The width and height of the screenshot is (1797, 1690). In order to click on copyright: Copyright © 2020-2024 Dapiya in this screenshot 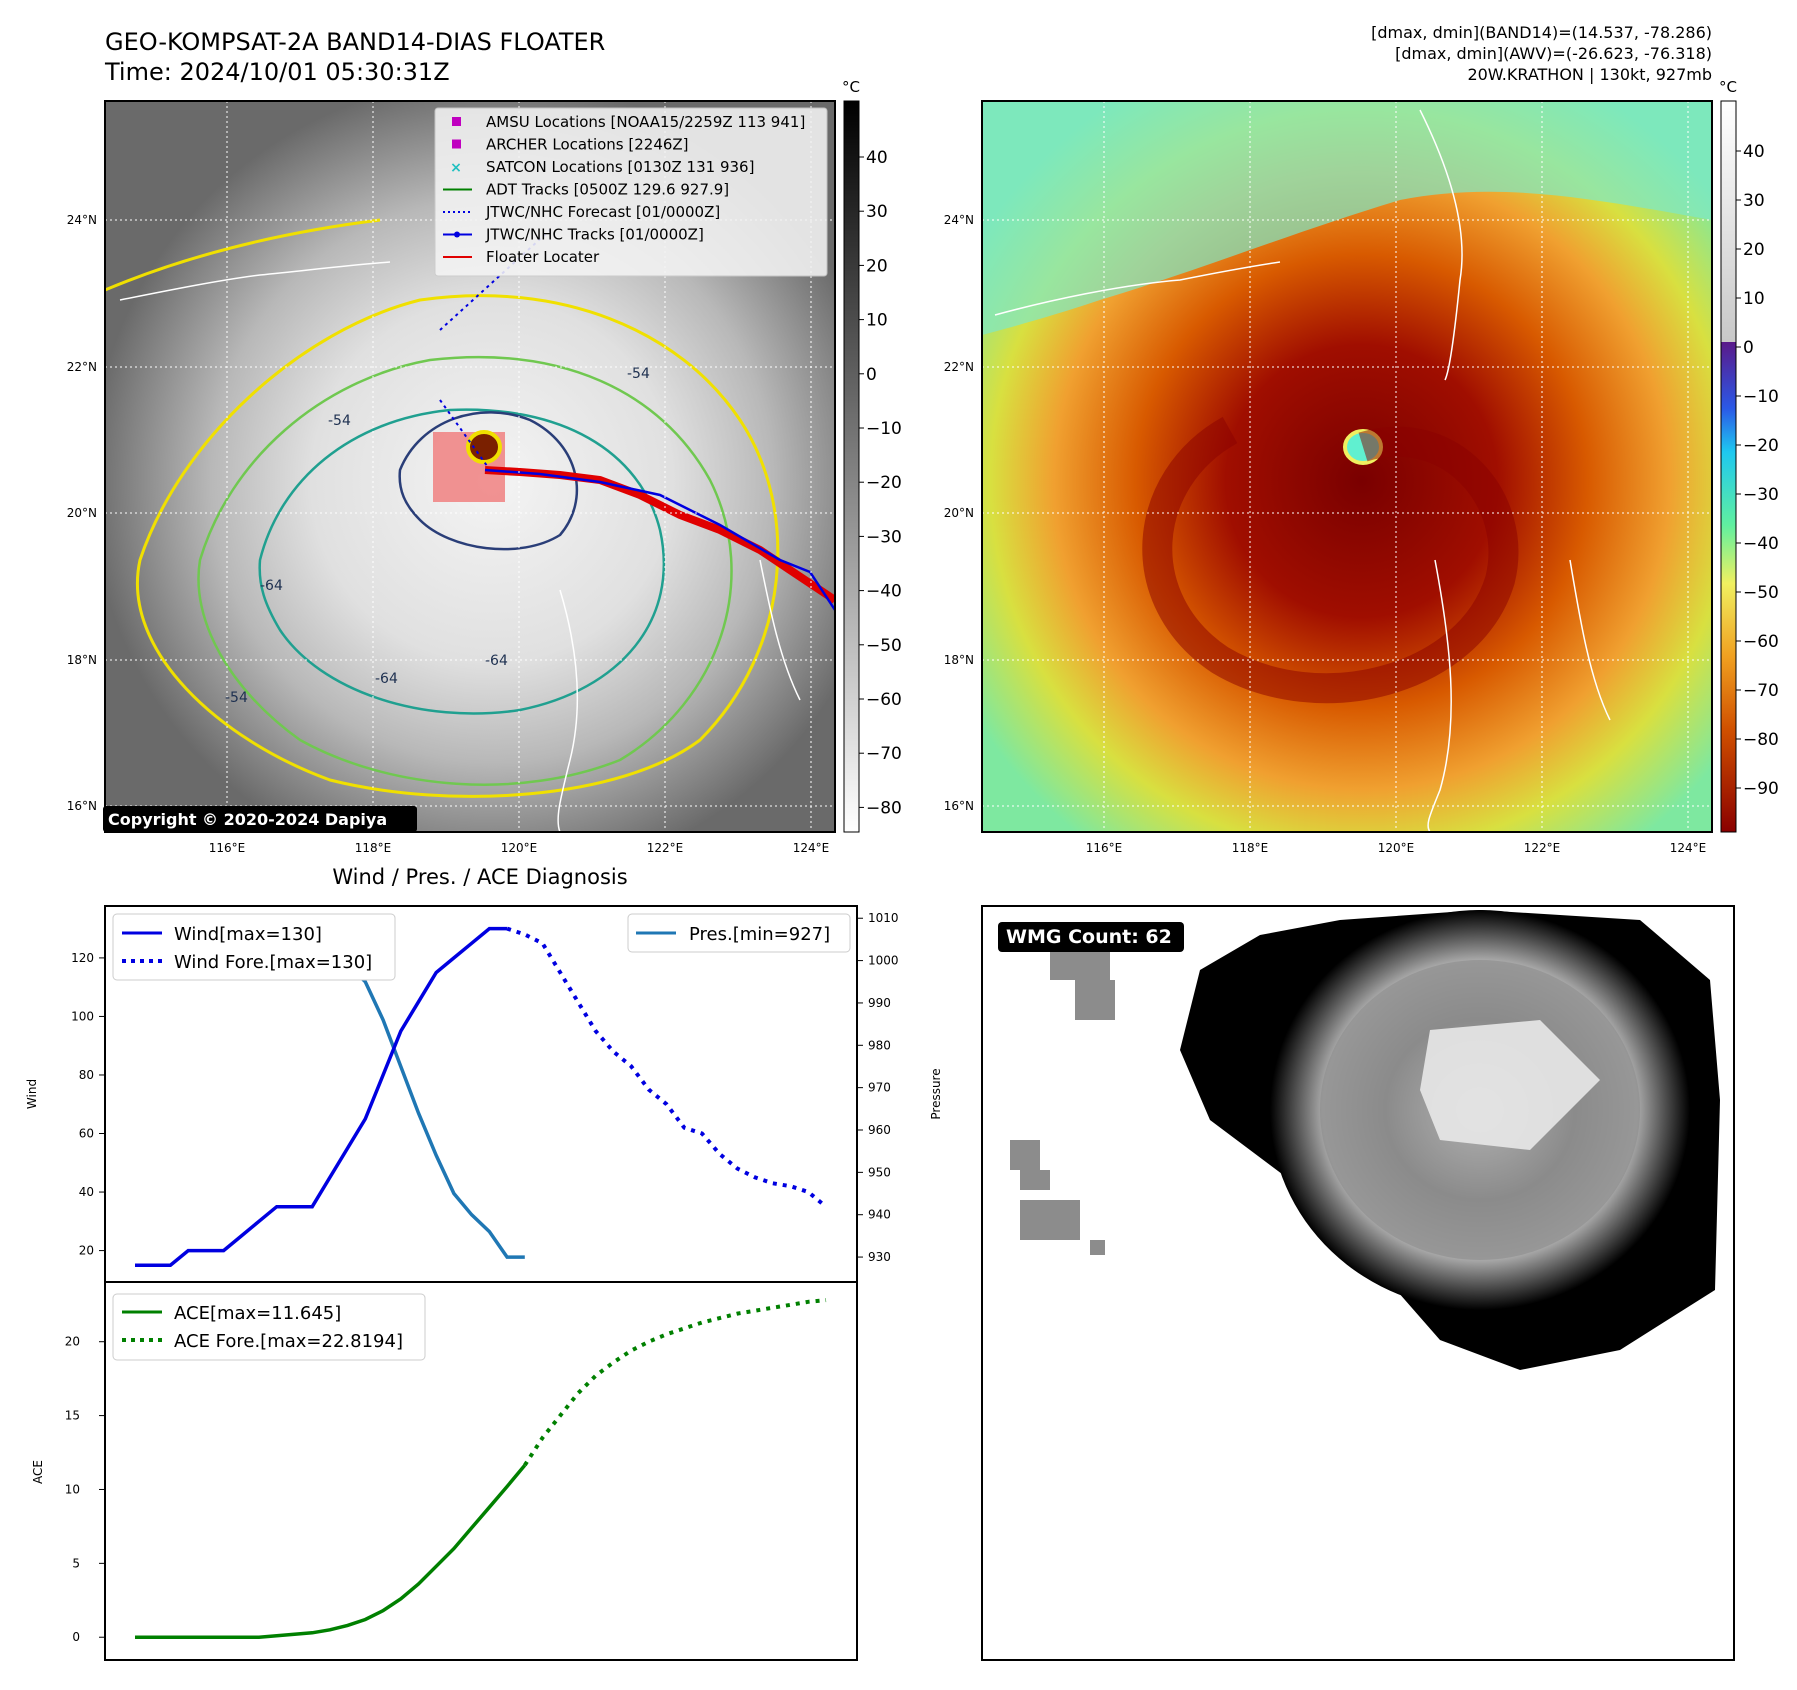, I will do `click(247, 819)`.